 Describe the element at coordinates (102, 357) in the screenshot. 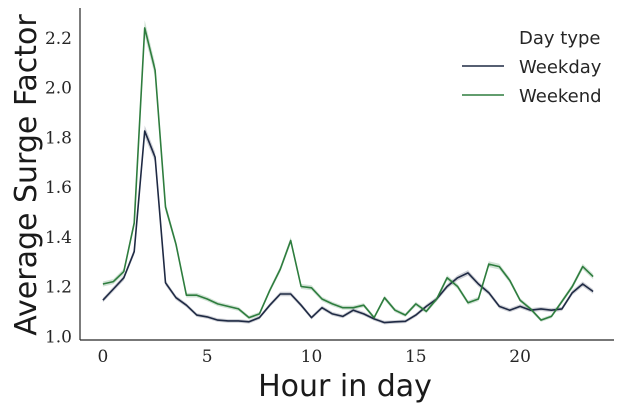

I see `x-tick-label: 0` at that location.